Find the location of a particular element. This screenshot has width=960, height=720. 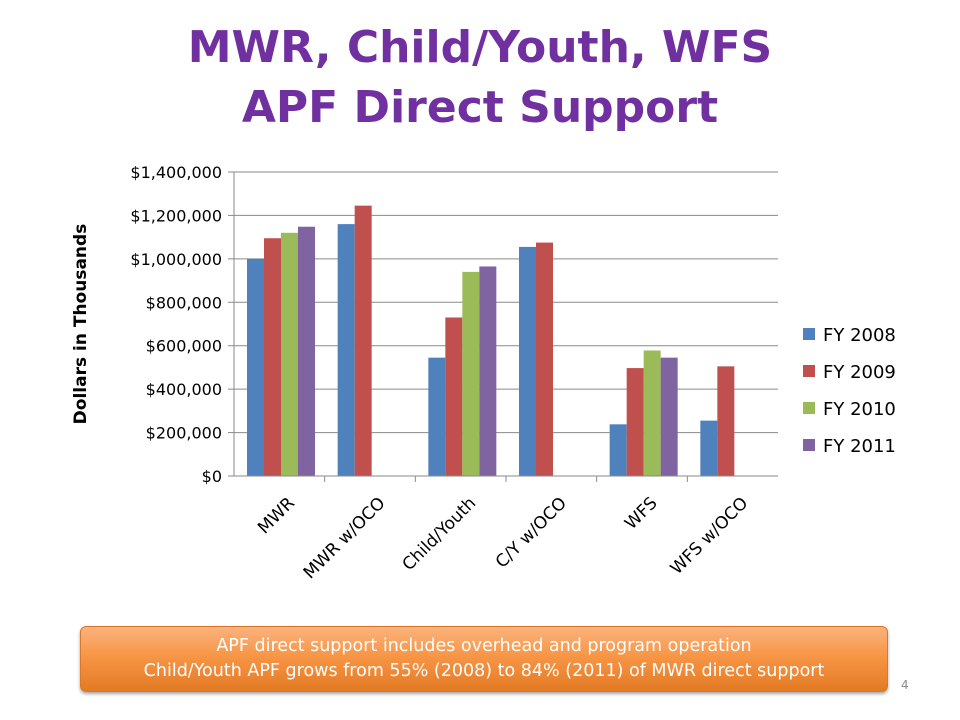

y-axis-label: Dollars in Thousands is located at coordinates (81, 324).